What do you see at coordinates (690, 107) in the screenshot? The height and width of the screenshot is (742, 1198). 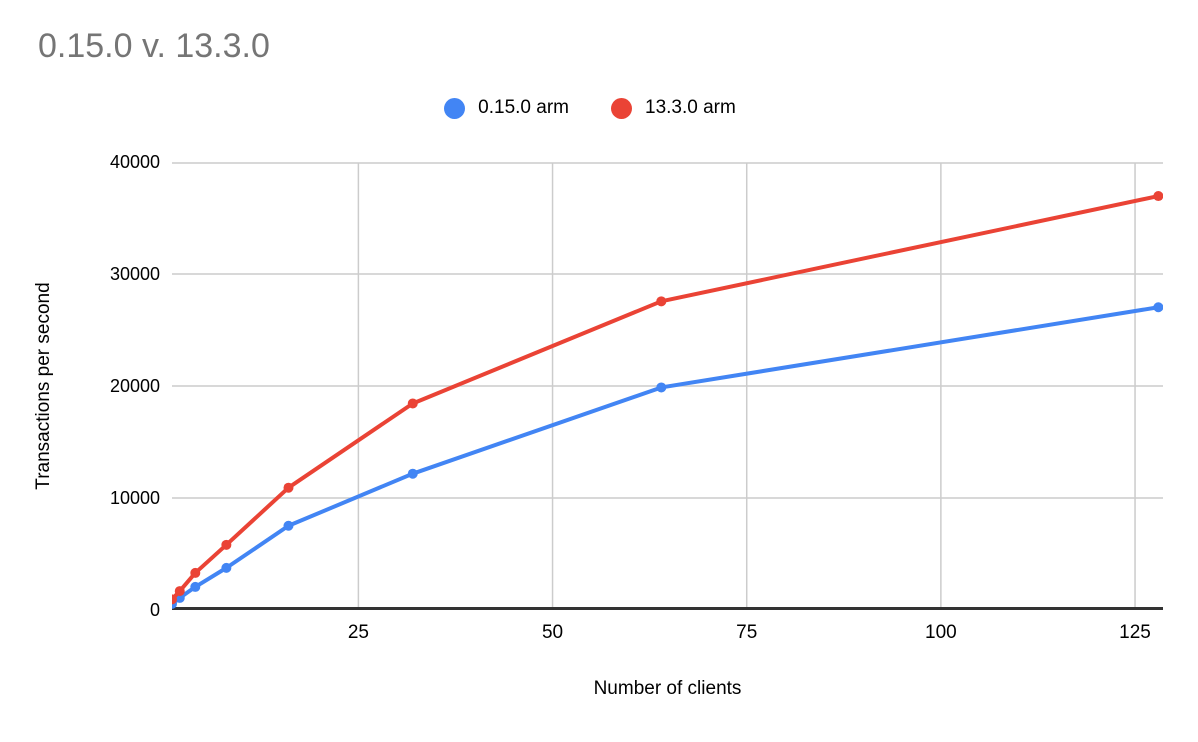 I see `legend-label: 13.3.0 arm` at bounding box center [690, 107].